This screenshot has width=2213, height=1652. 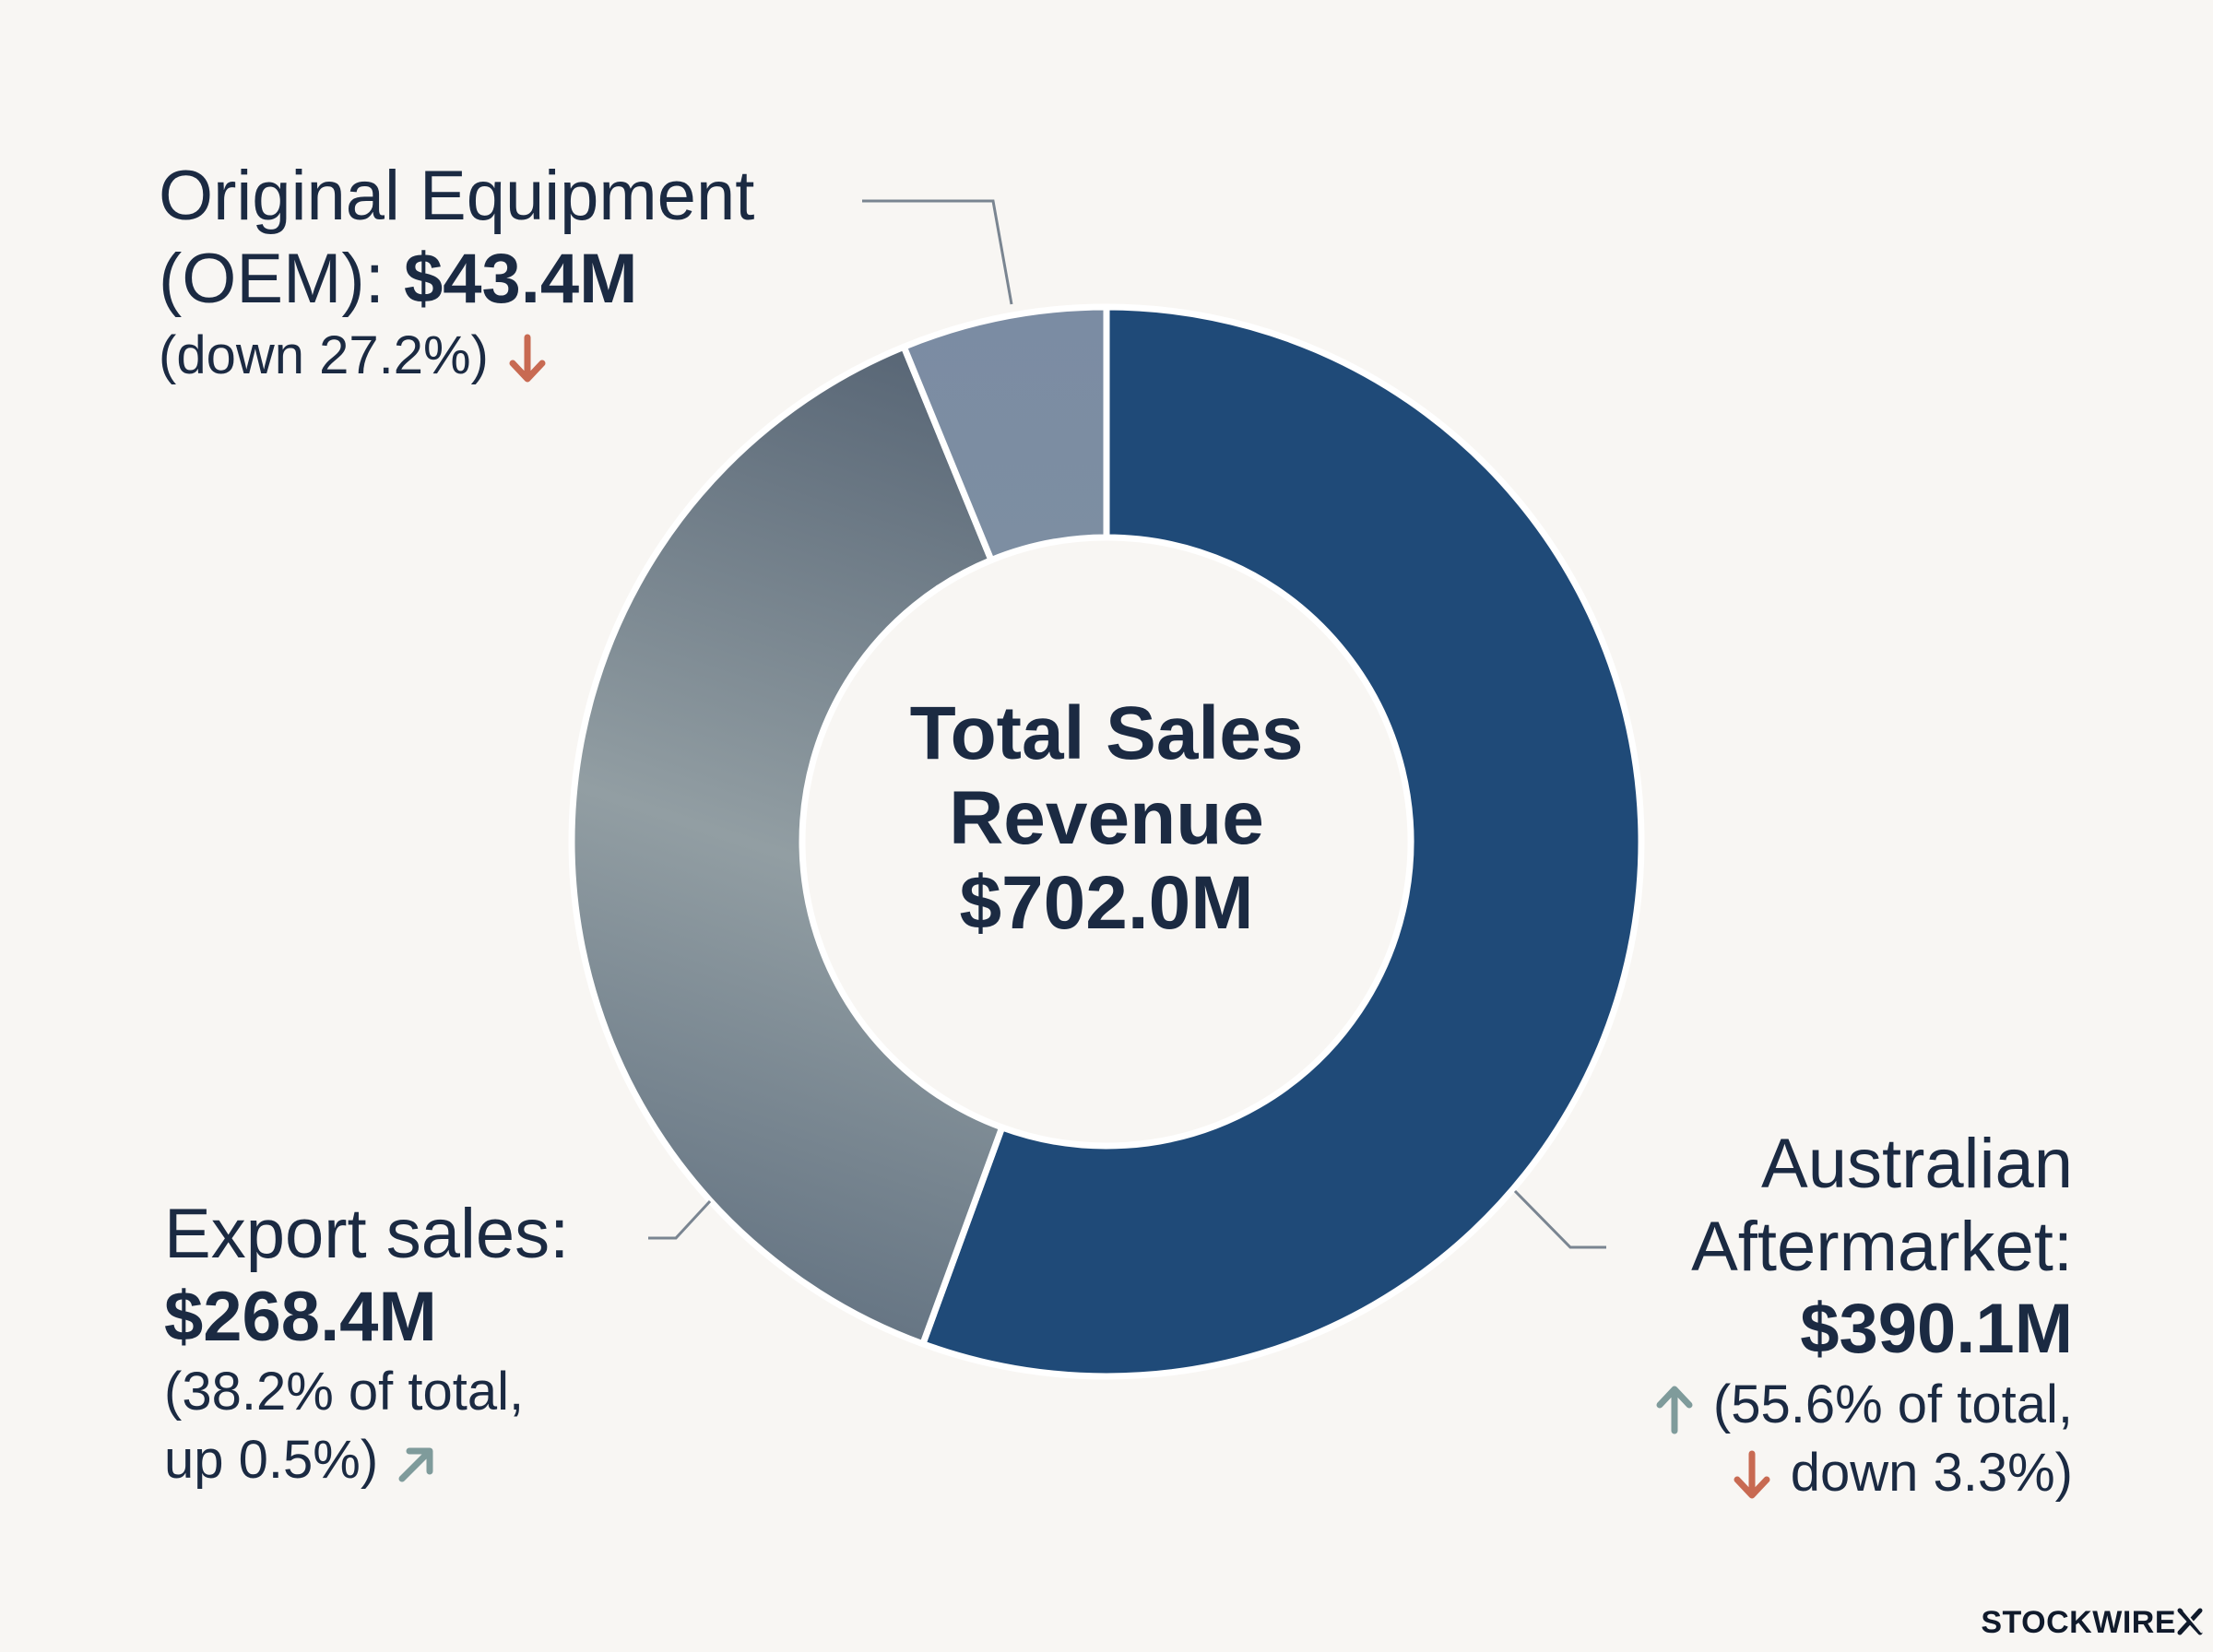 What do you see at coordinates (1106, 733) in the screenshot?
I see `center-label-line1: Total Sales` at bounding box center [1106, 733].